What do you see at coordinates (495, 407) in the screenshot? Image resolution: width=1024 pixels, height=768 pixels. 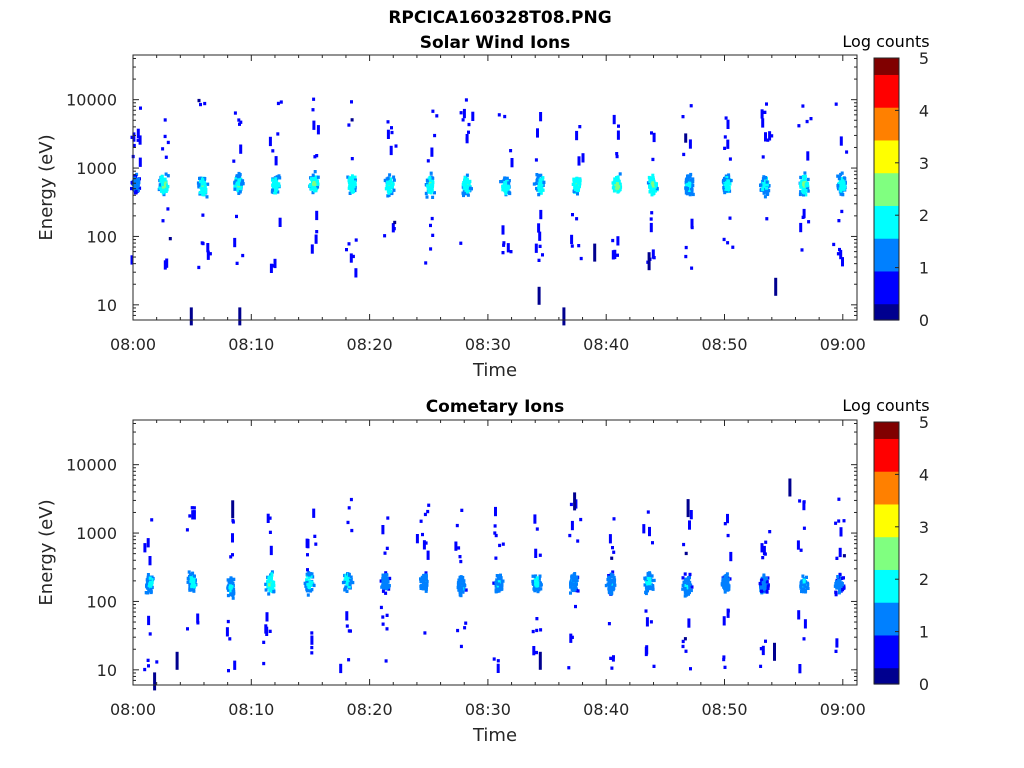 I see `panel-title: Cometary Ions` at bounding box center [495, 407].